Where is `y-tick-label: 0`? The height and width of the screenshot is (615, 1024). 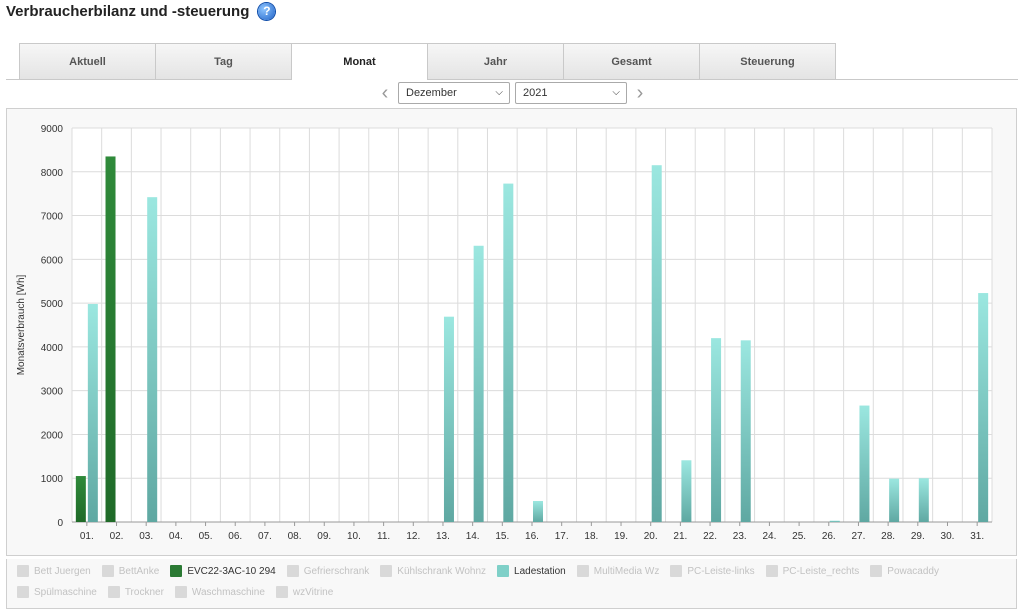
y-tick-label: 0 is located at coordinates (60, 523).